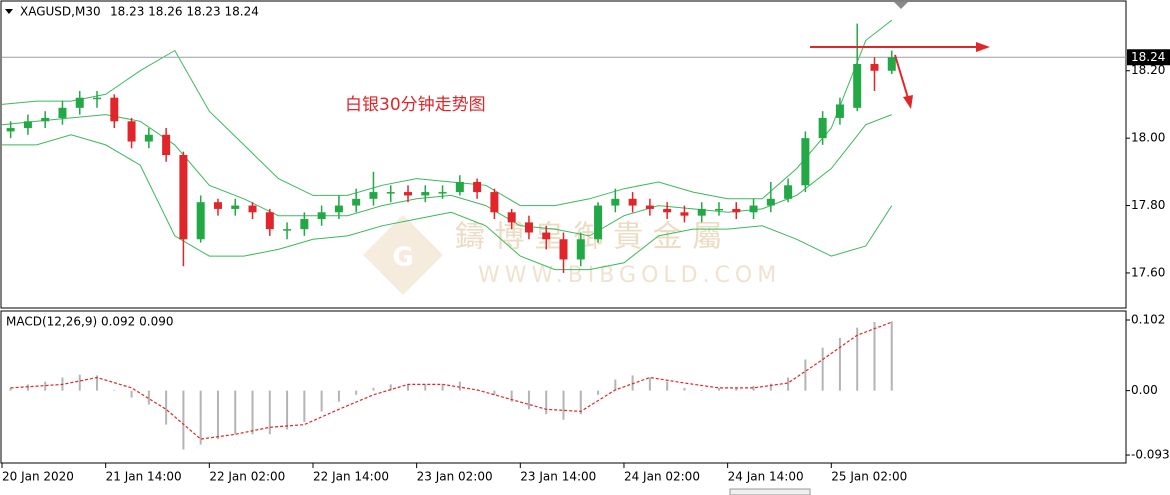  Describe the element at coordinates (1148, 205) in the screenshot. I see `y-tick-label: 17.80` at that location.